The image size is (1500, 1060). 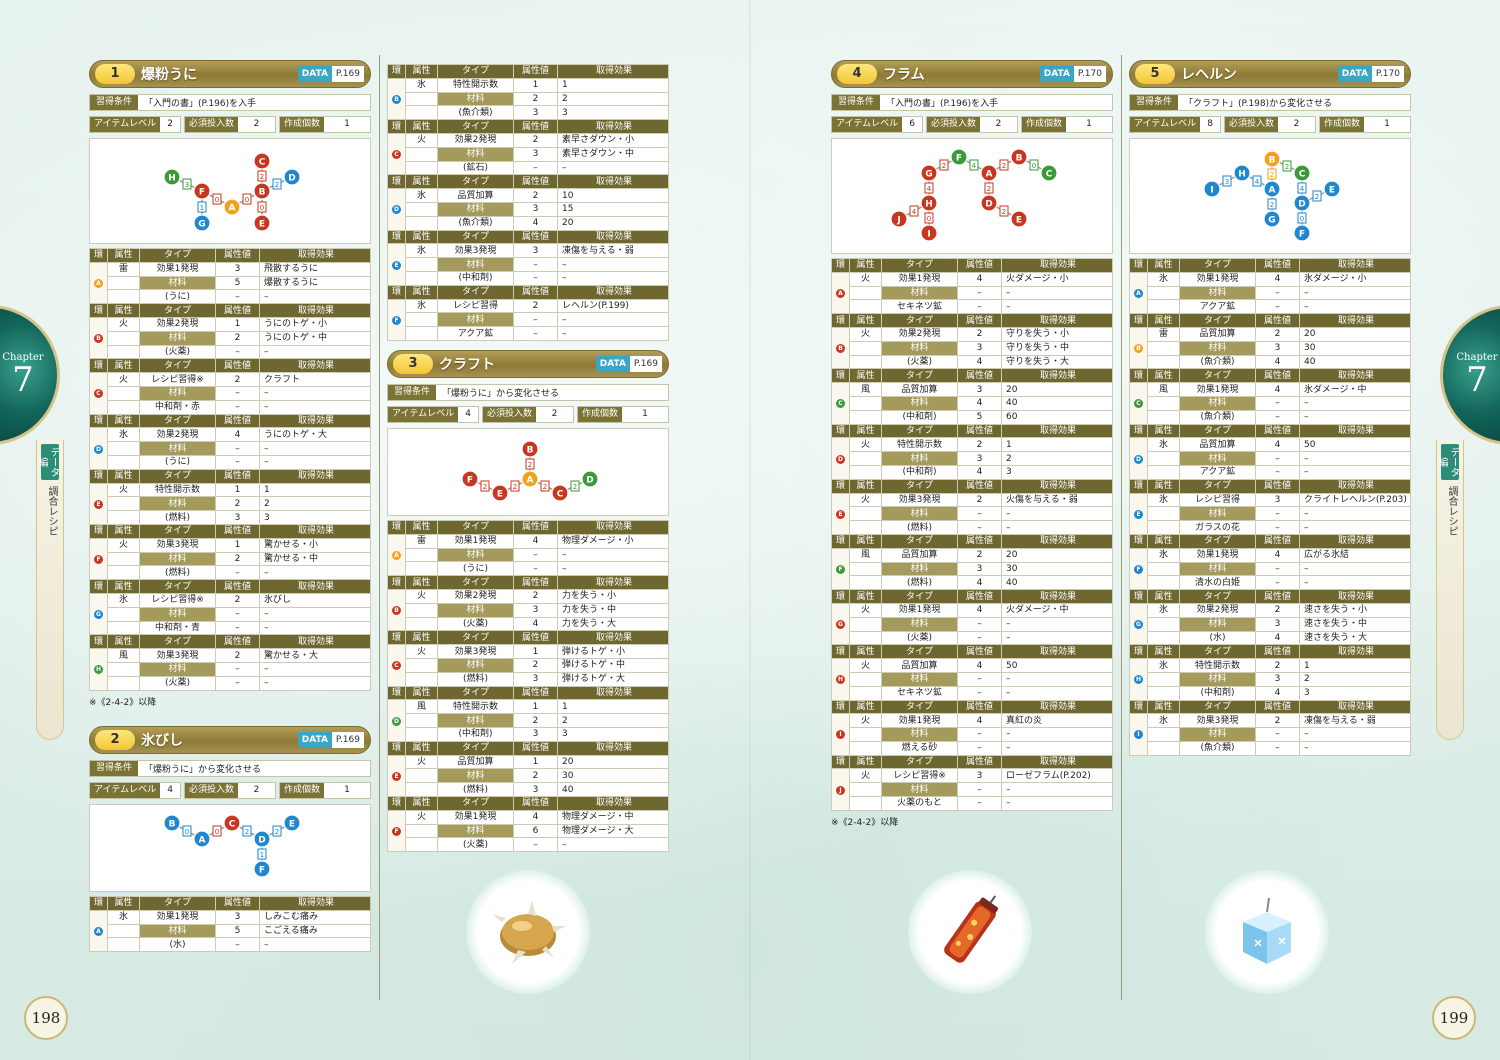 What do you see at coordinates (1138, 624) in the screenshot?
I see `ring-cell: G` at bounding box center [1138, 624].